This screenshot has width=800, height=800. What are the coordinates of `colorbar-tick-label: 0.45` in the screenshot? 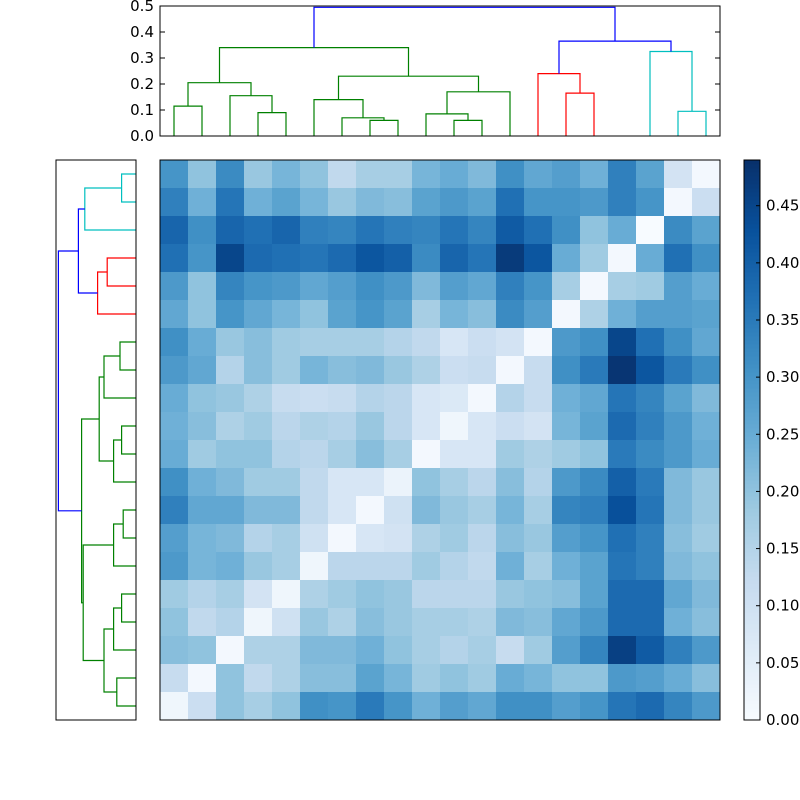 It's located at (782, 206).